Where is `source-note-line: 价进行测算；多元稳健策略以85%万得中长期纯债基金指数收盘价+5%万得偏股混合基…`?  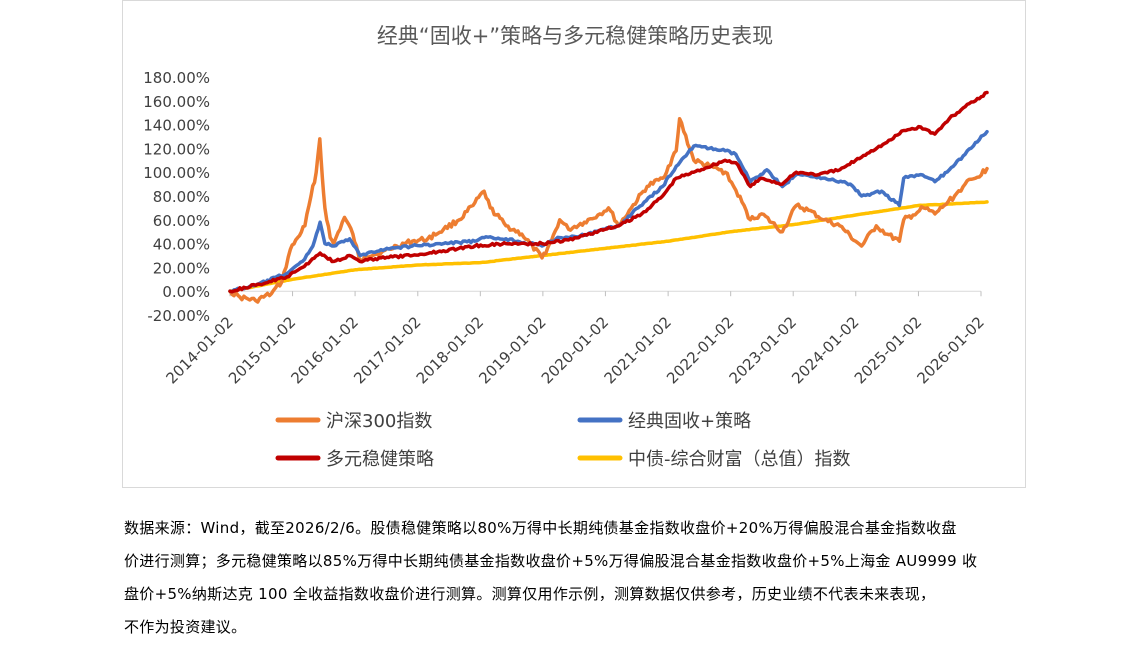
source-note-line: 价进行测算；多元稳健策略以85%万得中长期纯债基金指数收盘价+5%万得偏股混合基… is located at coordinates (551, 561).